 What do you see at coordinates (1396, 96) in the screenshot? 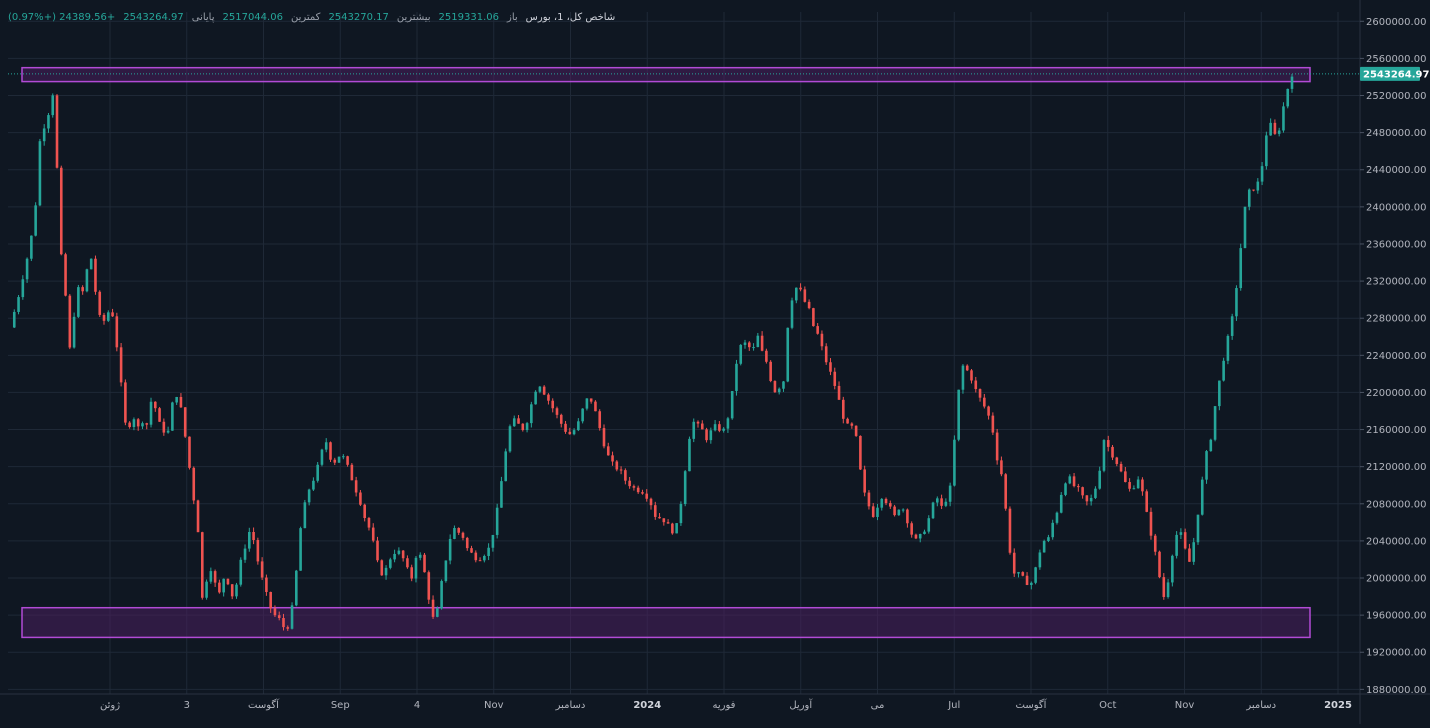
I see `y-tick-label: 2520000.00` at bounding box center [1396, 96].